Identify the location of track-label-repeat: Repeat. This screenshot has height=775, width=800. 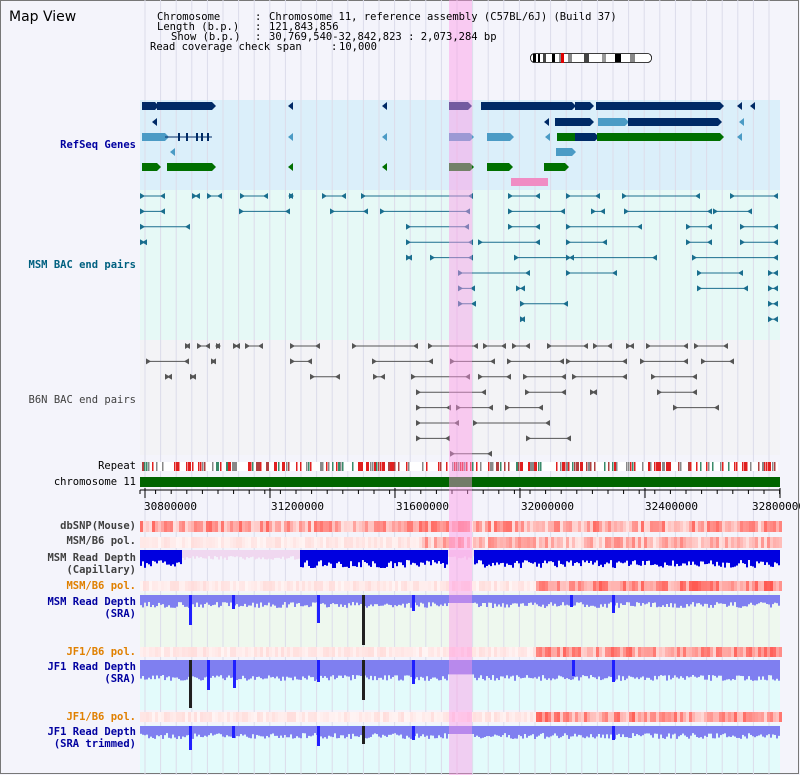
(117, 466).